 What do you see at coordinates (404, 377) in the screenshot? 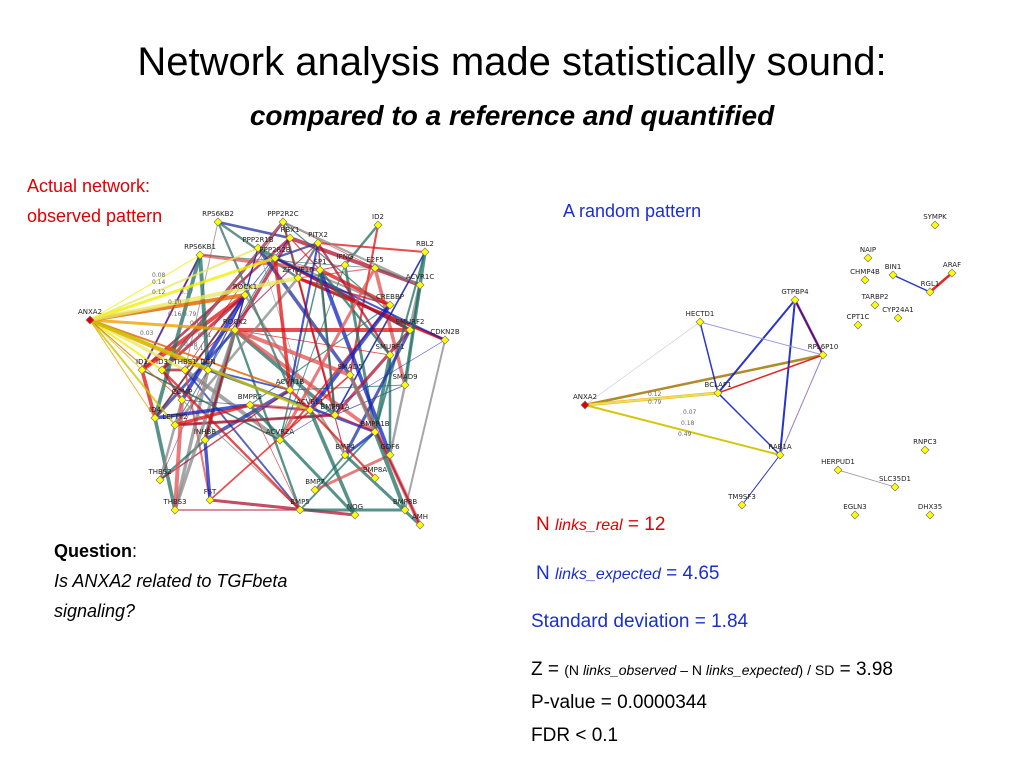
I see `node-label: SMAD9` at bounding box center [404, 377].